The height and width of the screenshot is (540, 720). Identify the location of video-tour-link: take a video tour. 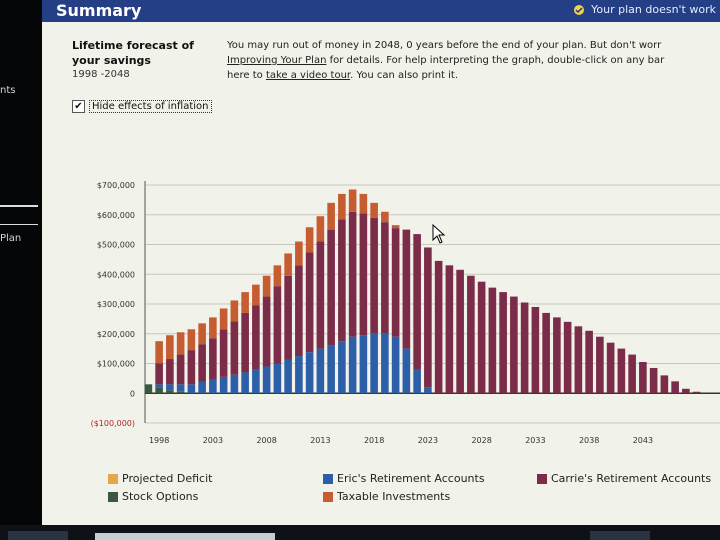
(308, 75).